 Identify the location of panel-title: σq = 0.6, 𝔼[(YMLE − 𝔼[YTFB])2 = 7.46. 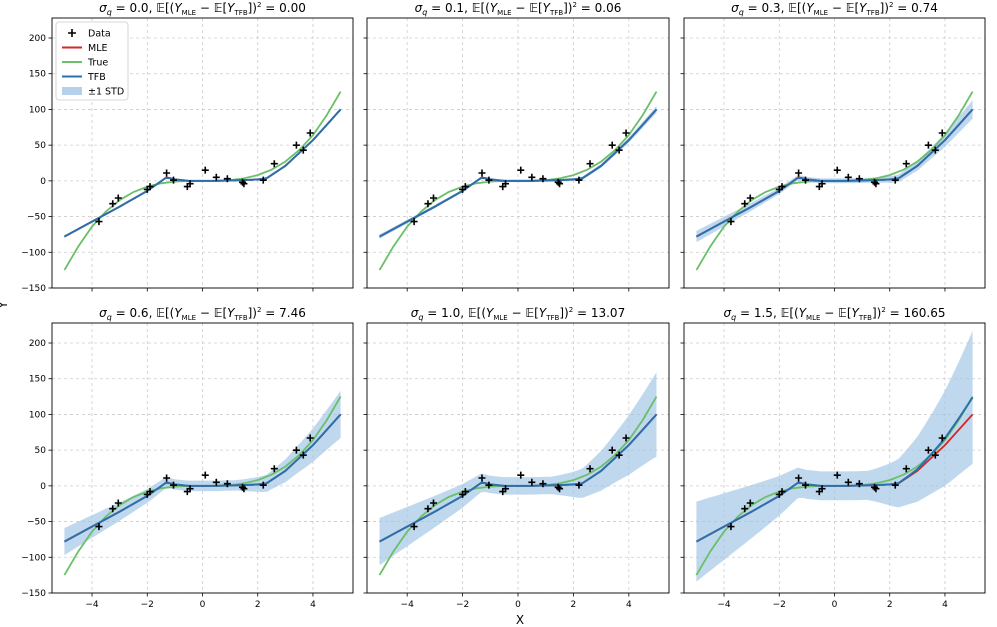
(202, 314).